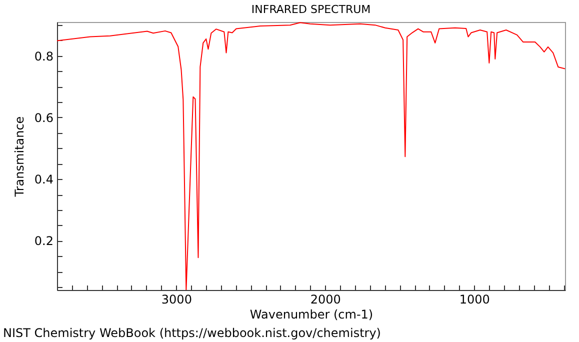 Image resolution: width=579 pixels, height=342 pixels. Describe the element at coordinates (44, 56) in the screenshot. I see `y-tick-label: 0.8` at that location.